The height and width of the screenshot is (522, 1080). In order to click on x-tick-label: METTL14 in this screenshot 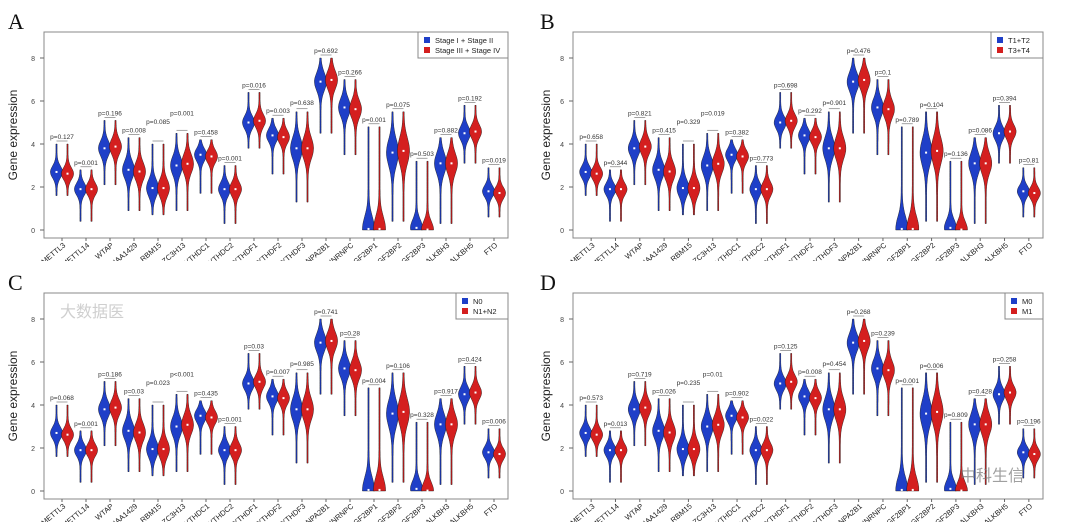, I will do `click(75, 512)`.